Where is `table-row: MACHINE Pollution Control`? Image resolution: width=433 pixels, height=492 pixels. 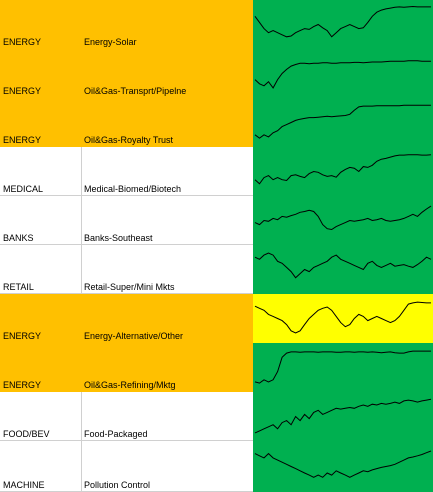 table-row: MACHINE Pollution Control is located at coordinates (216, 466).